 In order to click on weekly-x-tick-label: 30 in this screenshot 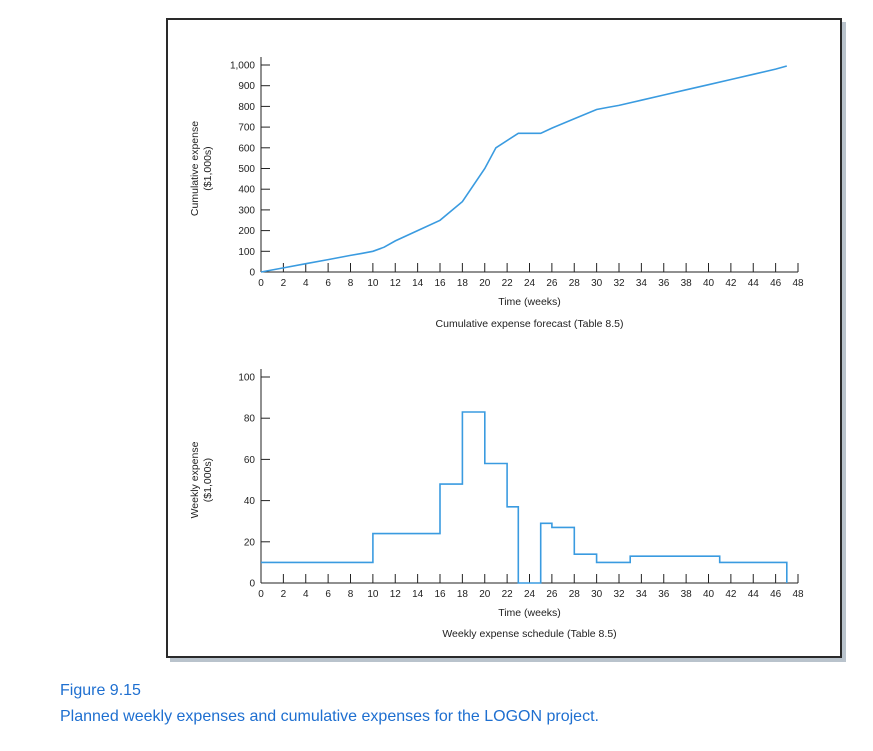, I will do `click(597, 594)`.